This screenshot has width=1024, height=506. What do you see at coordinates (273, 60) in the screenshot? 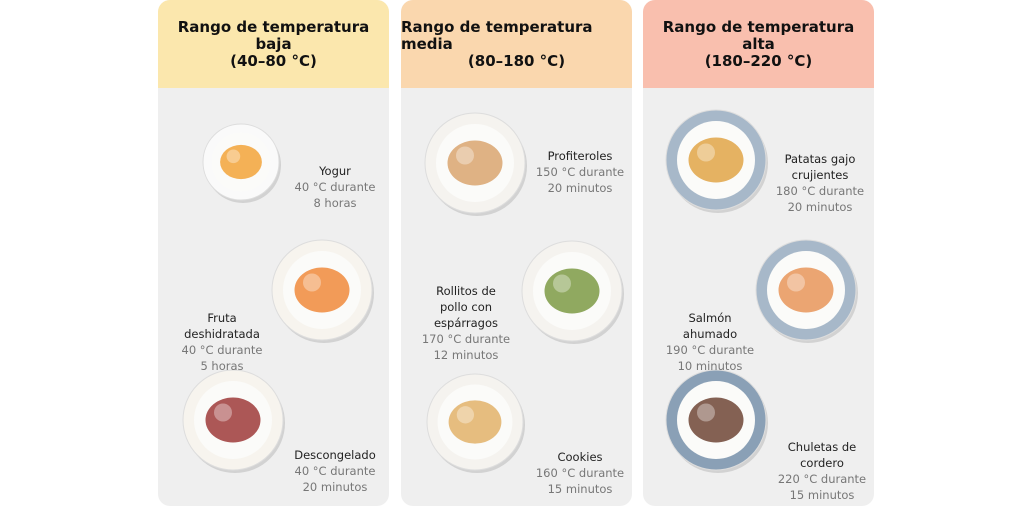
I see `column-title: (40–80 °C)` at bounding box center [273, 60].